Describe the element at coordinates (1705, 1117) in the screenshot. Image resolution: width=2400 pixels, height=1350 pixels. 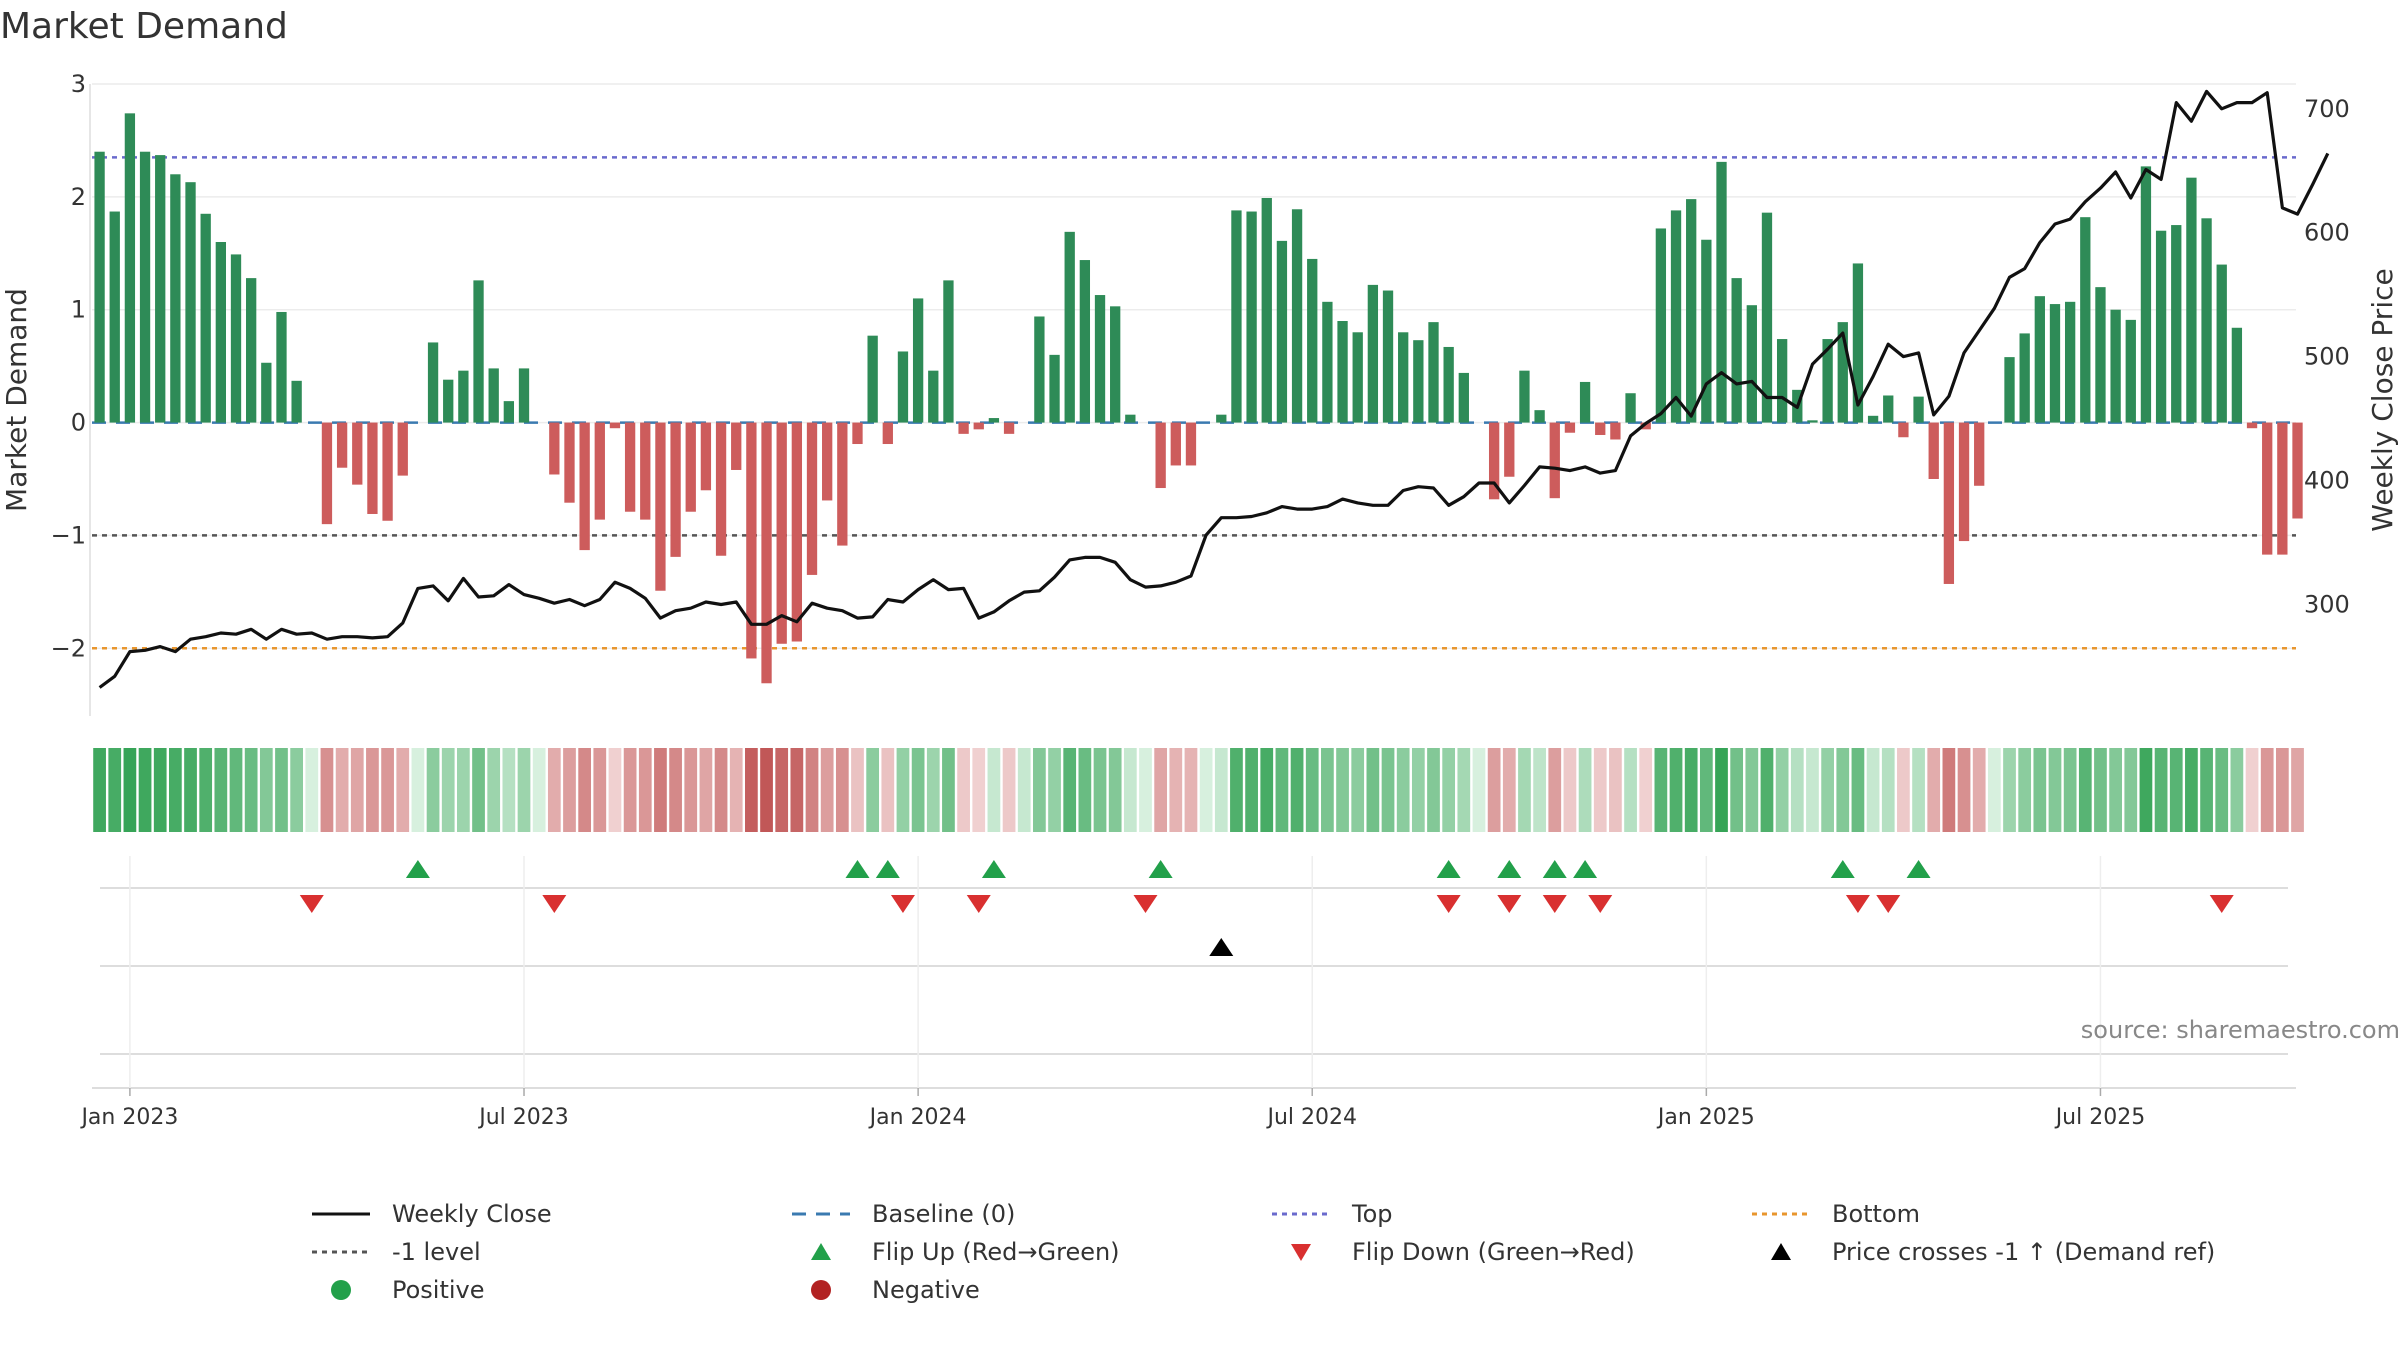
I see `x-tick-label: Jan 2025` at that location.